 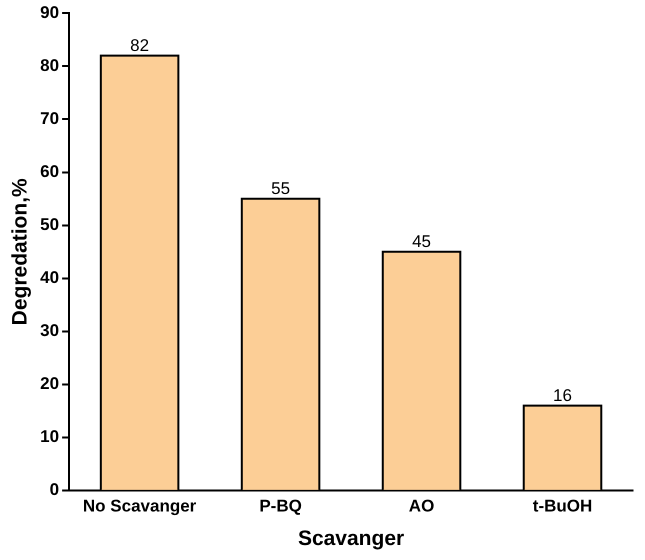 I want to click on x-axis-title: Scavanger, so click(x=351, y=538).